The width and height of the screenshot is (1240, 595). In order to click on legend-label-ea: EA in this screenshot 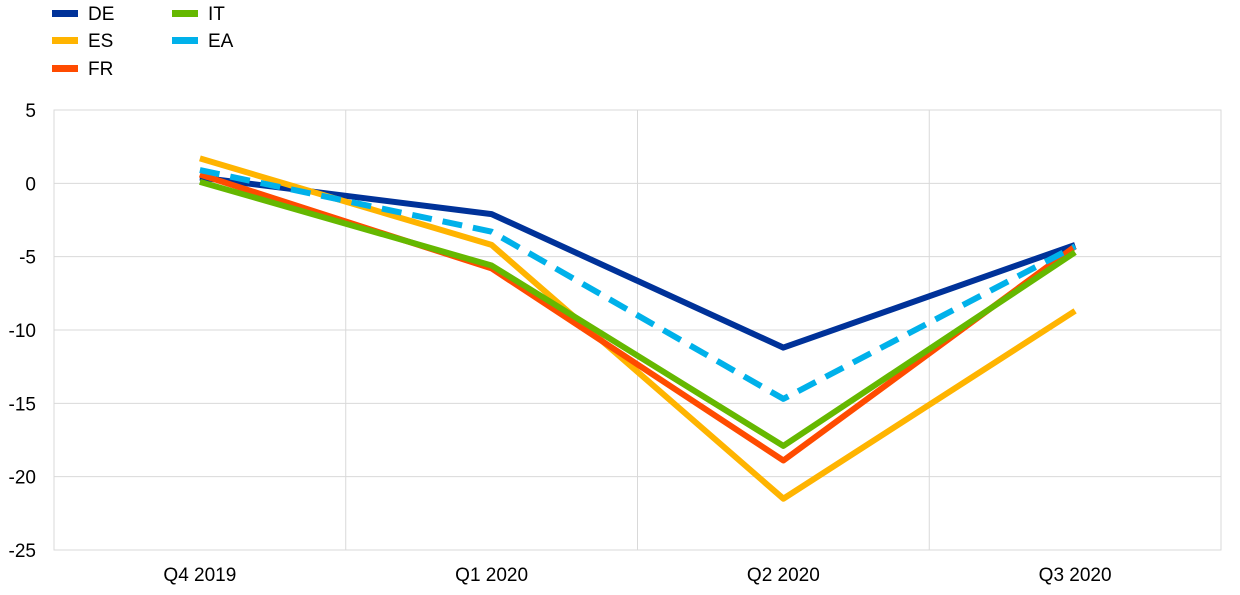, I will do `click(221, 41)`.